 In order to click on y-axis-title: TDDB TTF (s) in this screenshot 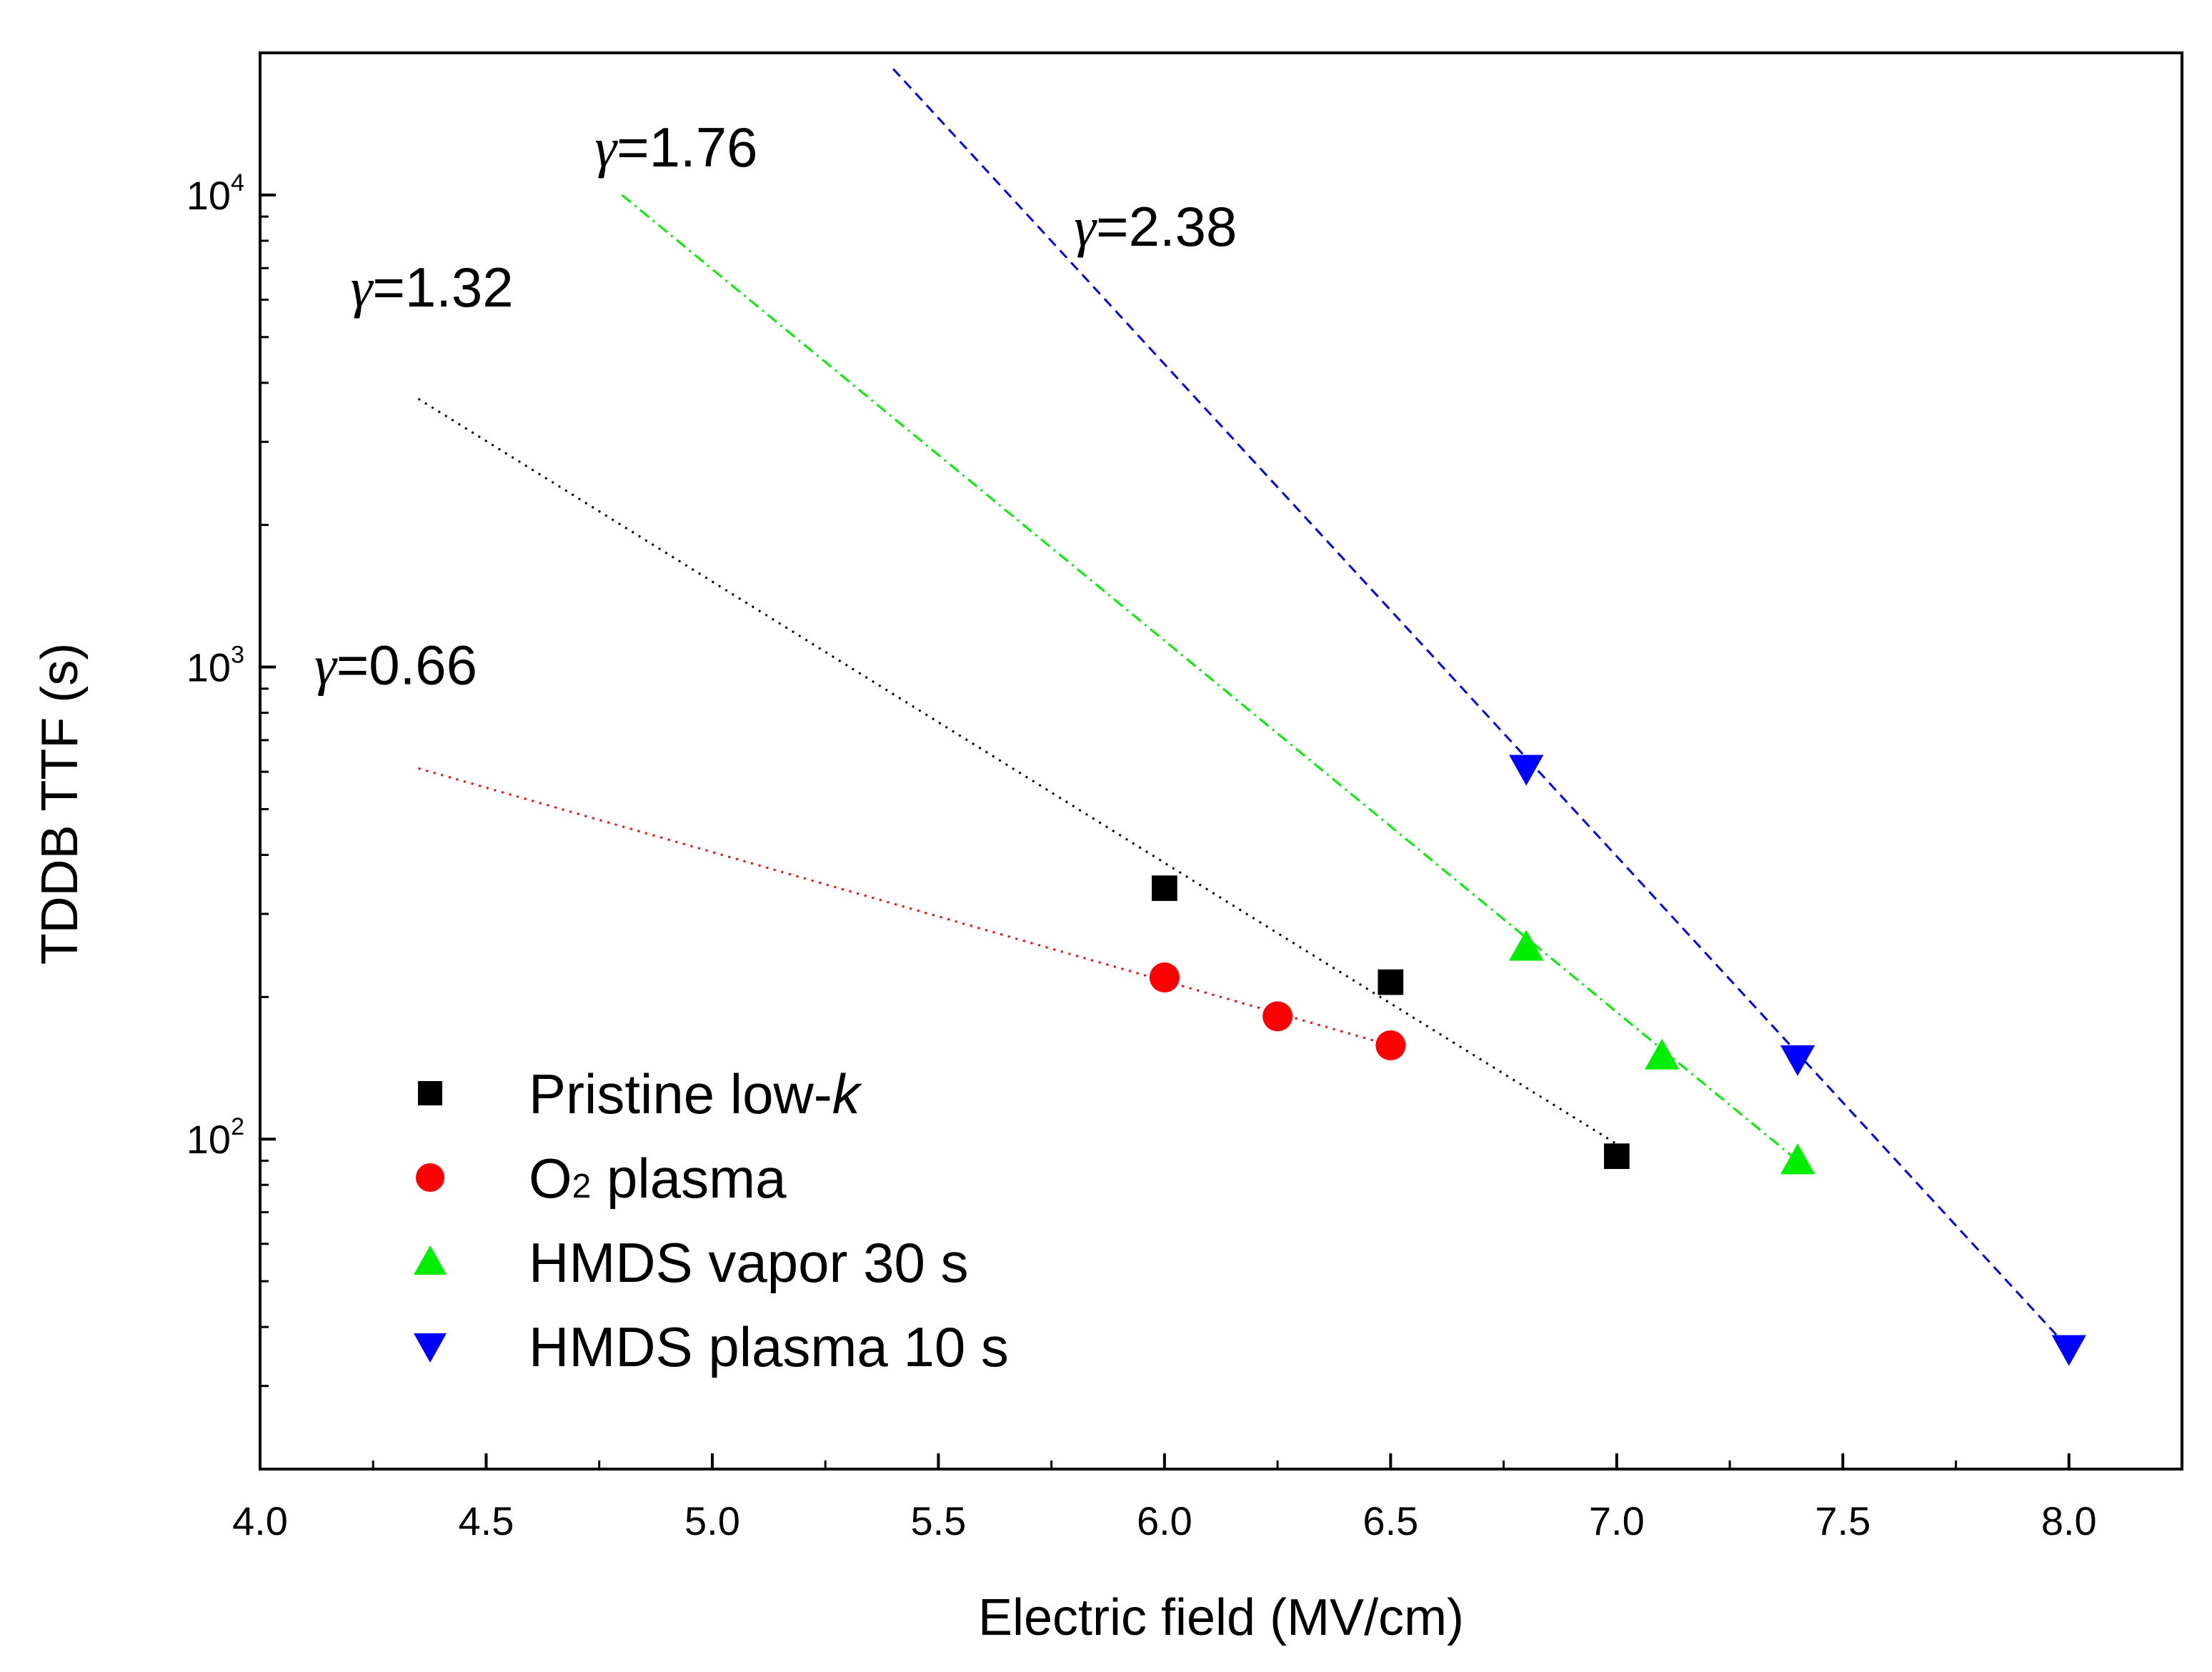, I will do `click(60, 804)`.